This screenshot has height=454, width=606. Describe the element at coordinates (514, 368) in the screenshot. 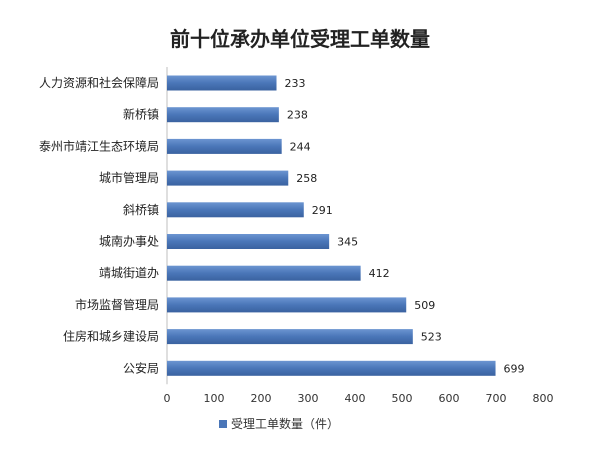

I see `data-label: 699` at that location.